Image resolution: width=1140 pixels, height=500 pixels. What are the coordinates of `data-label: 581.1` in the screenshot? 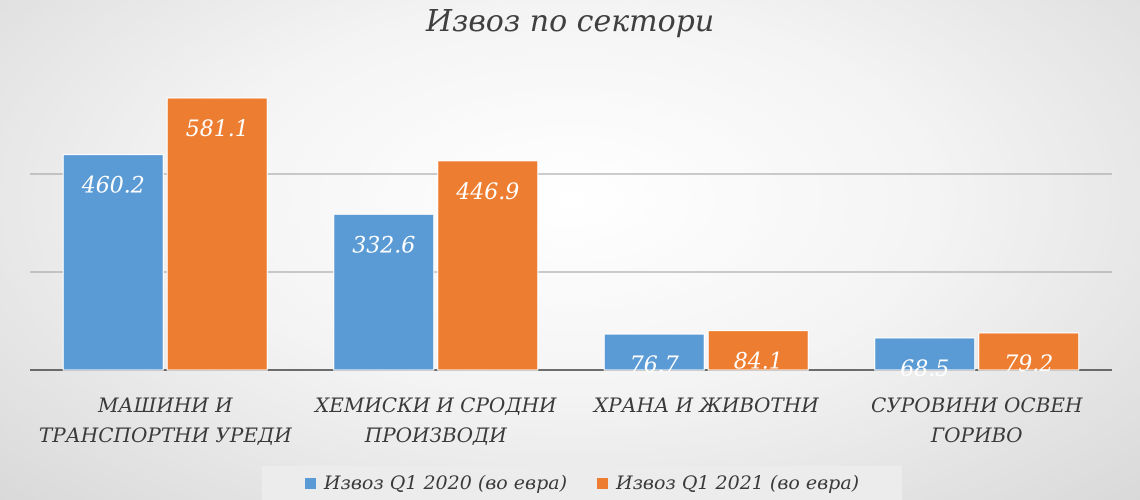 It's located at (217, 129).